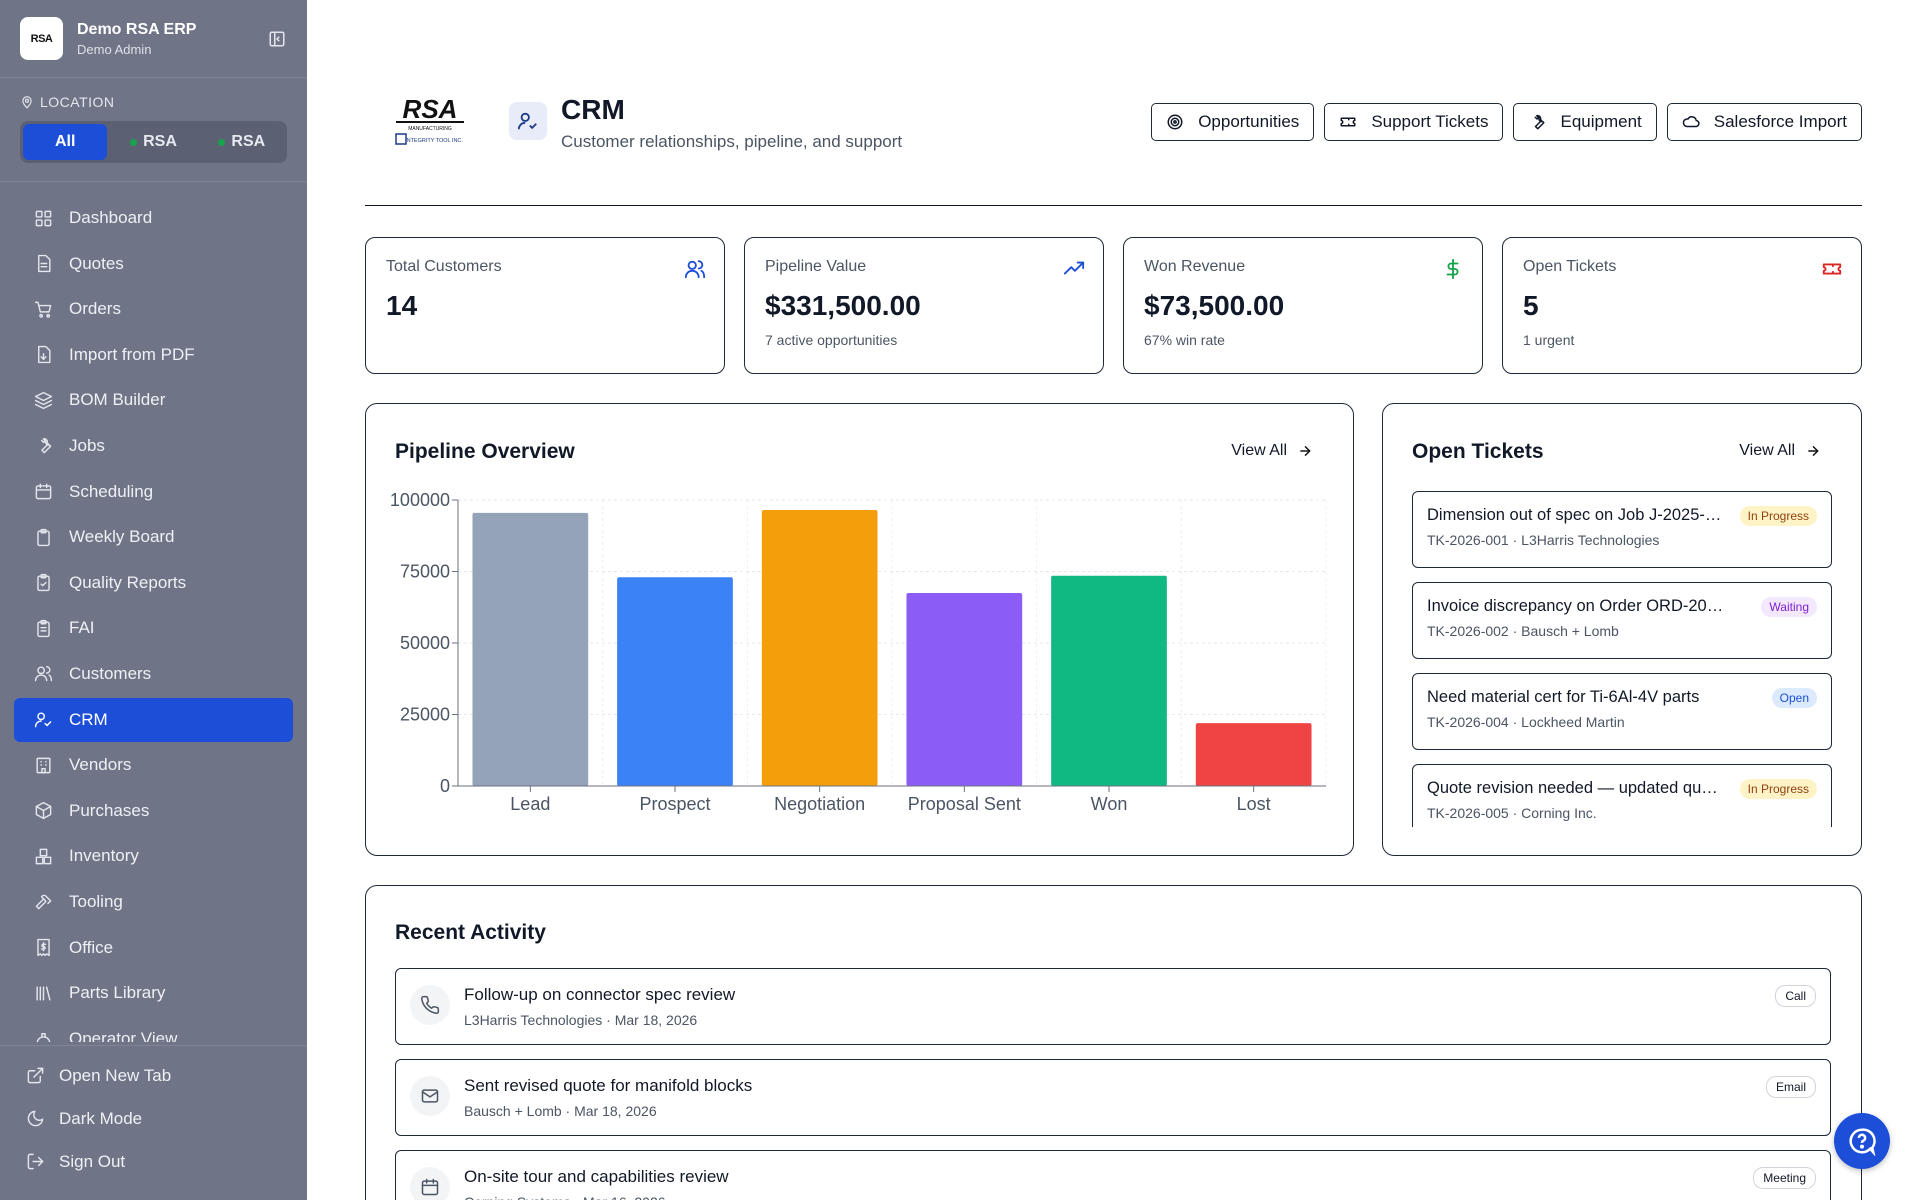  Describe the element at coordinates (153, 674) in the screenshot. I see `sidebar-item-customers: Customers` at that location.